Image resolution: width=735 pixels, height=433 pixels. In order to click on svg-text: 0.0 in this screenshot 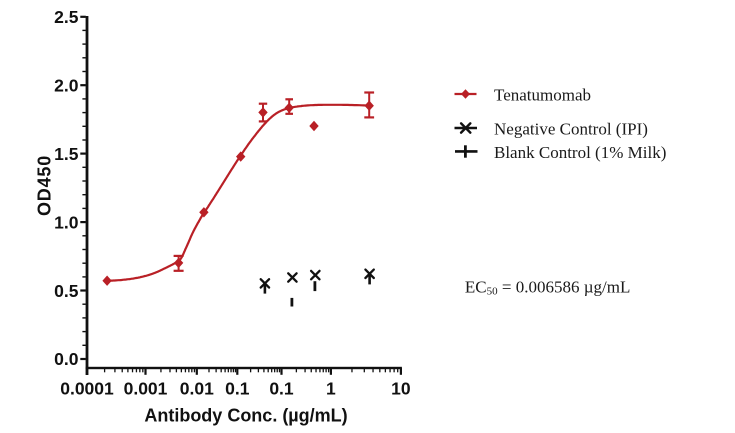, I will do `click(66, 359)`.